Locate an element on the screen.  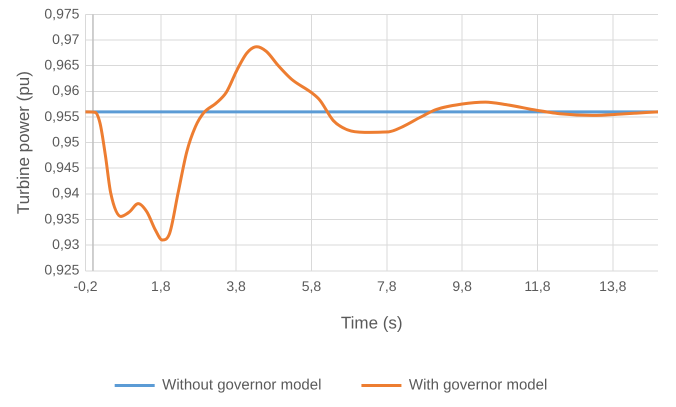
x-tick-label: 11,8 is located at coordinates (537, 286).